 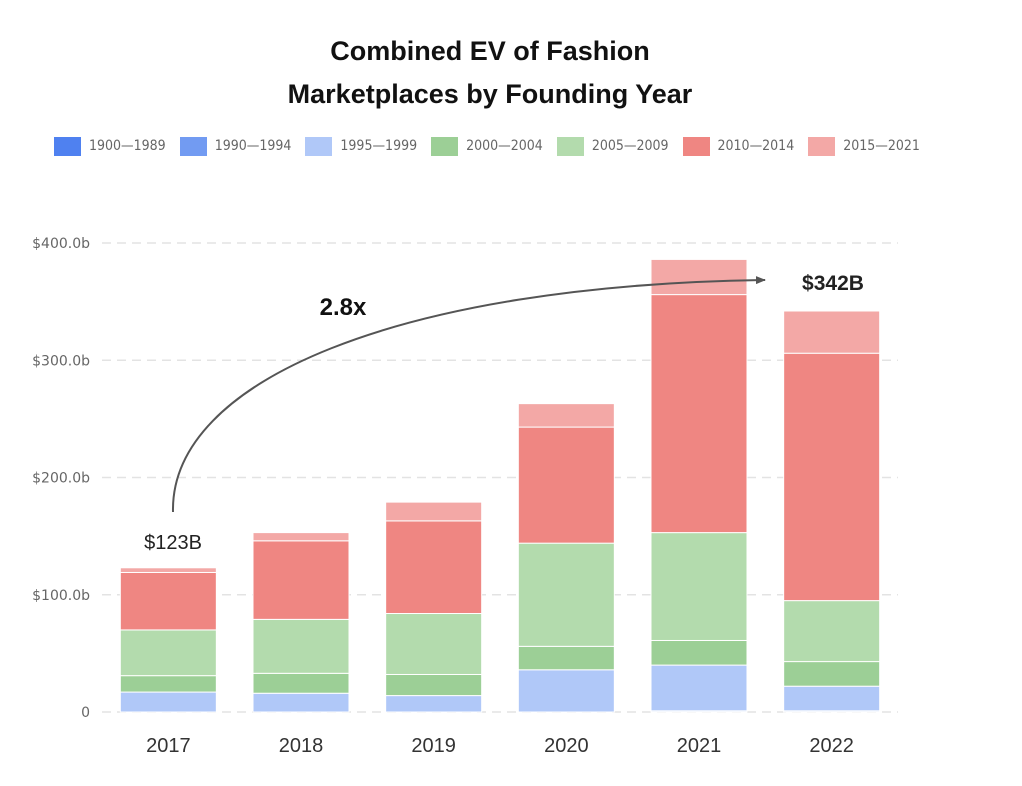 What do you see at coordinates (85, 713) in the screenshot?
I see `y-tick-label: 0` at bounding box center [85, 713].